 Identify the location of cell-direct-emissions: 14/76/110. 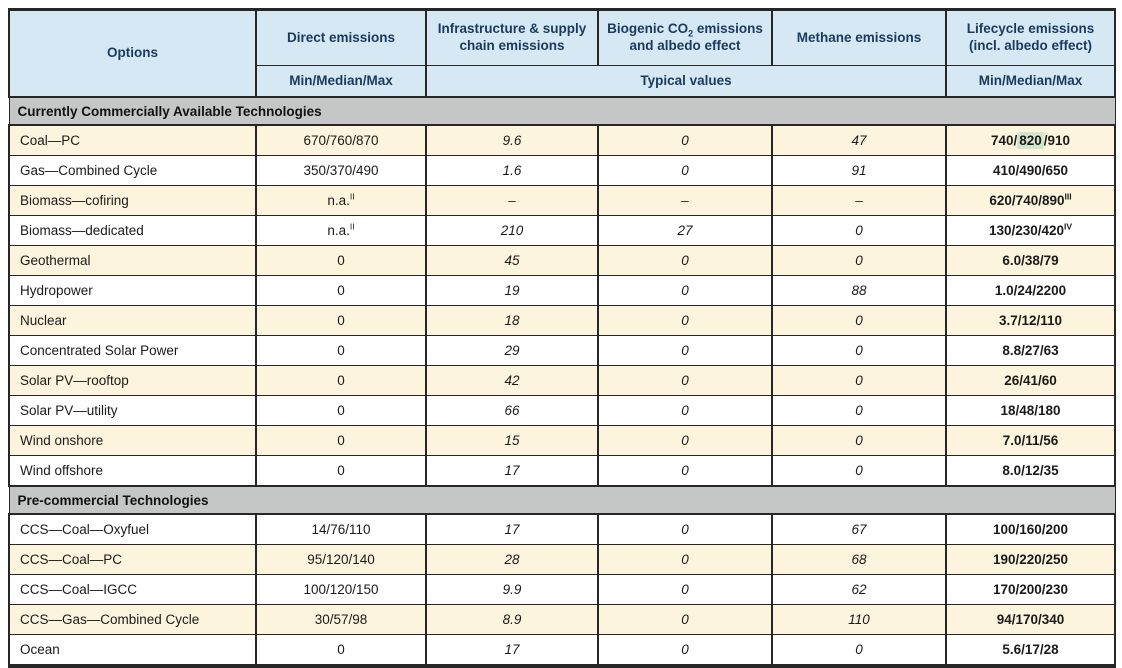
(341, 529).